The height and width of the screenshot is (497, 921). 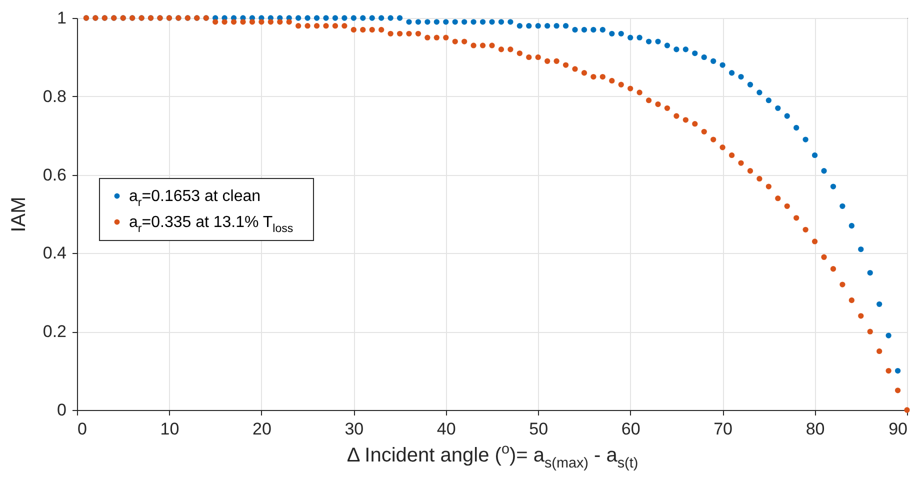 I want to click on y-tick-label: 1, so click(x=61, y=18).